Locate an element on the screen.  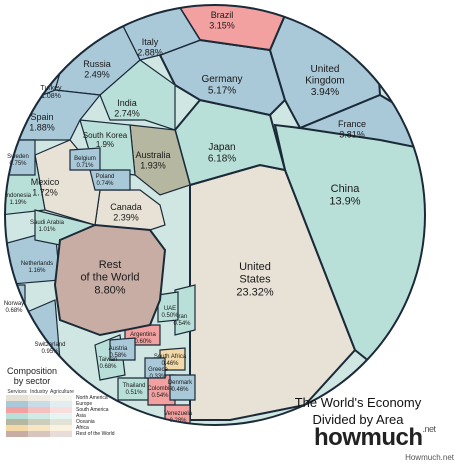
cell-label-china: China 13.9% is located at coordinates (344, 195).